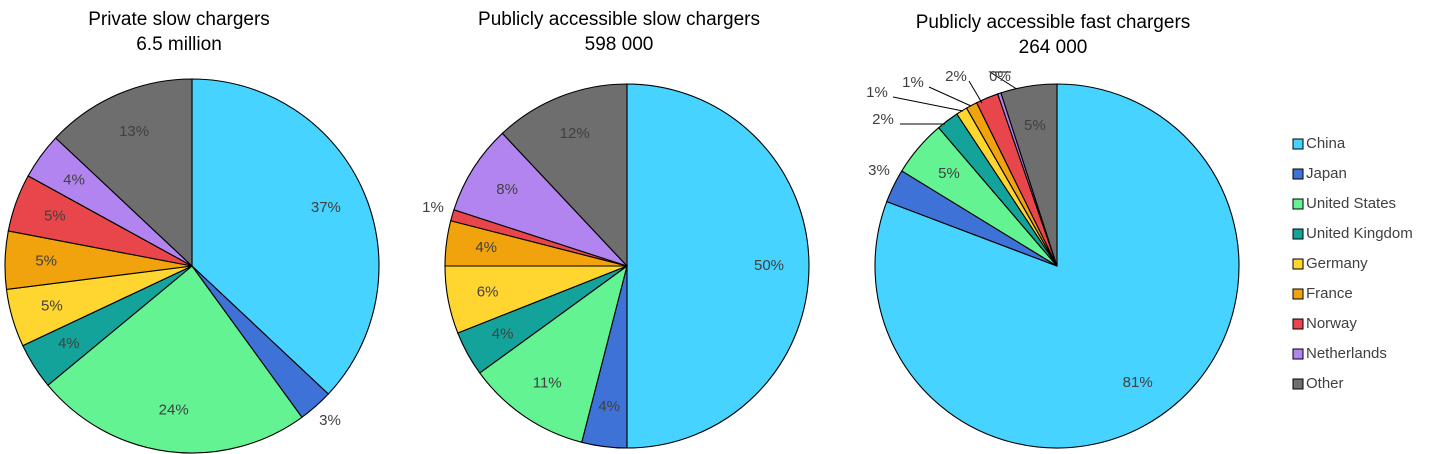 Image resolution: width=1442 pixels, height=454 pixels. Describe the element at coordinates (1351, 203) in the screenshot. I see `legend-label: United States` at that location.